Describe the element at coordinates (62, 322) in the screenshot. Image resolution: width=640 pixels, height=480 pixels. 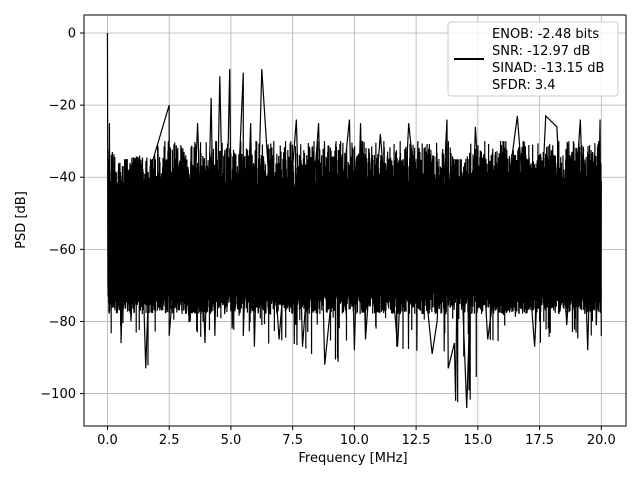
I see `y-tick-label: −80` at that location.